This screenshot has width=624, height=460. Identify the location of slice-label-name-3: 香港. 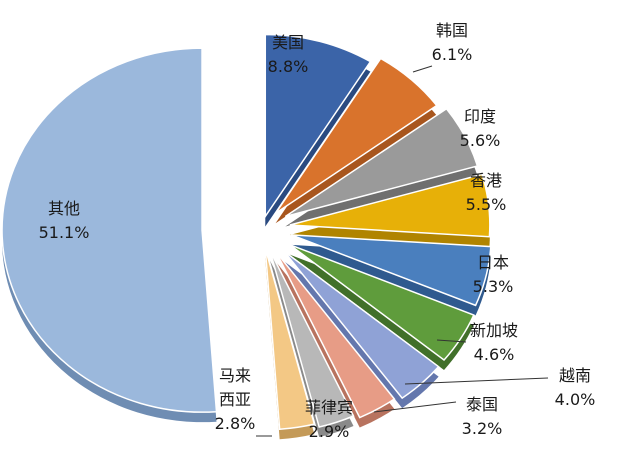
(486, 180).